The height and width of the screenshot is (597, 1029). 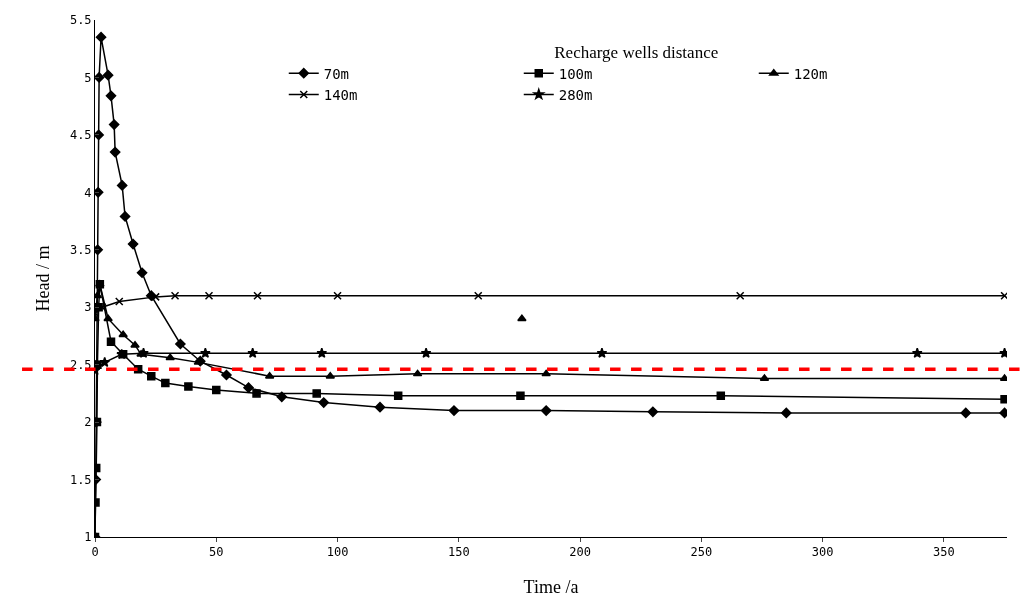 What do you see at coordinates (336, 73) in the screenshot?
I see `legend-label: 70m` at bounding box center [336, 73].